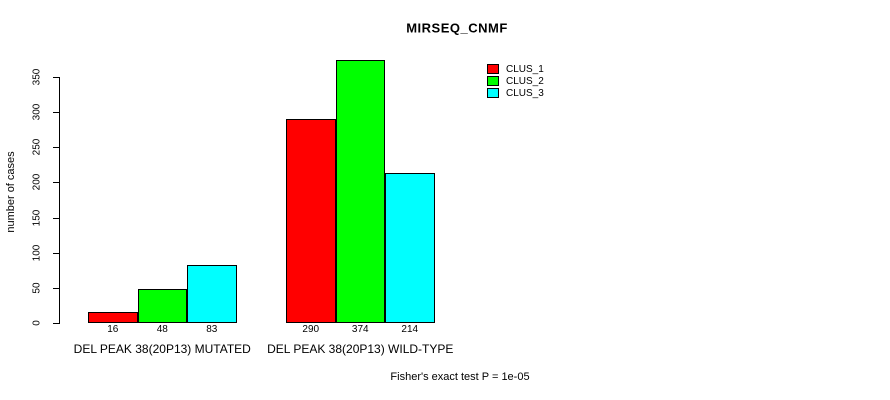 This screenshot has width=890, height=400. Describe the element at coordinates (37, 253) in the screenshot. I see `y-tick-label: 100` at that location.